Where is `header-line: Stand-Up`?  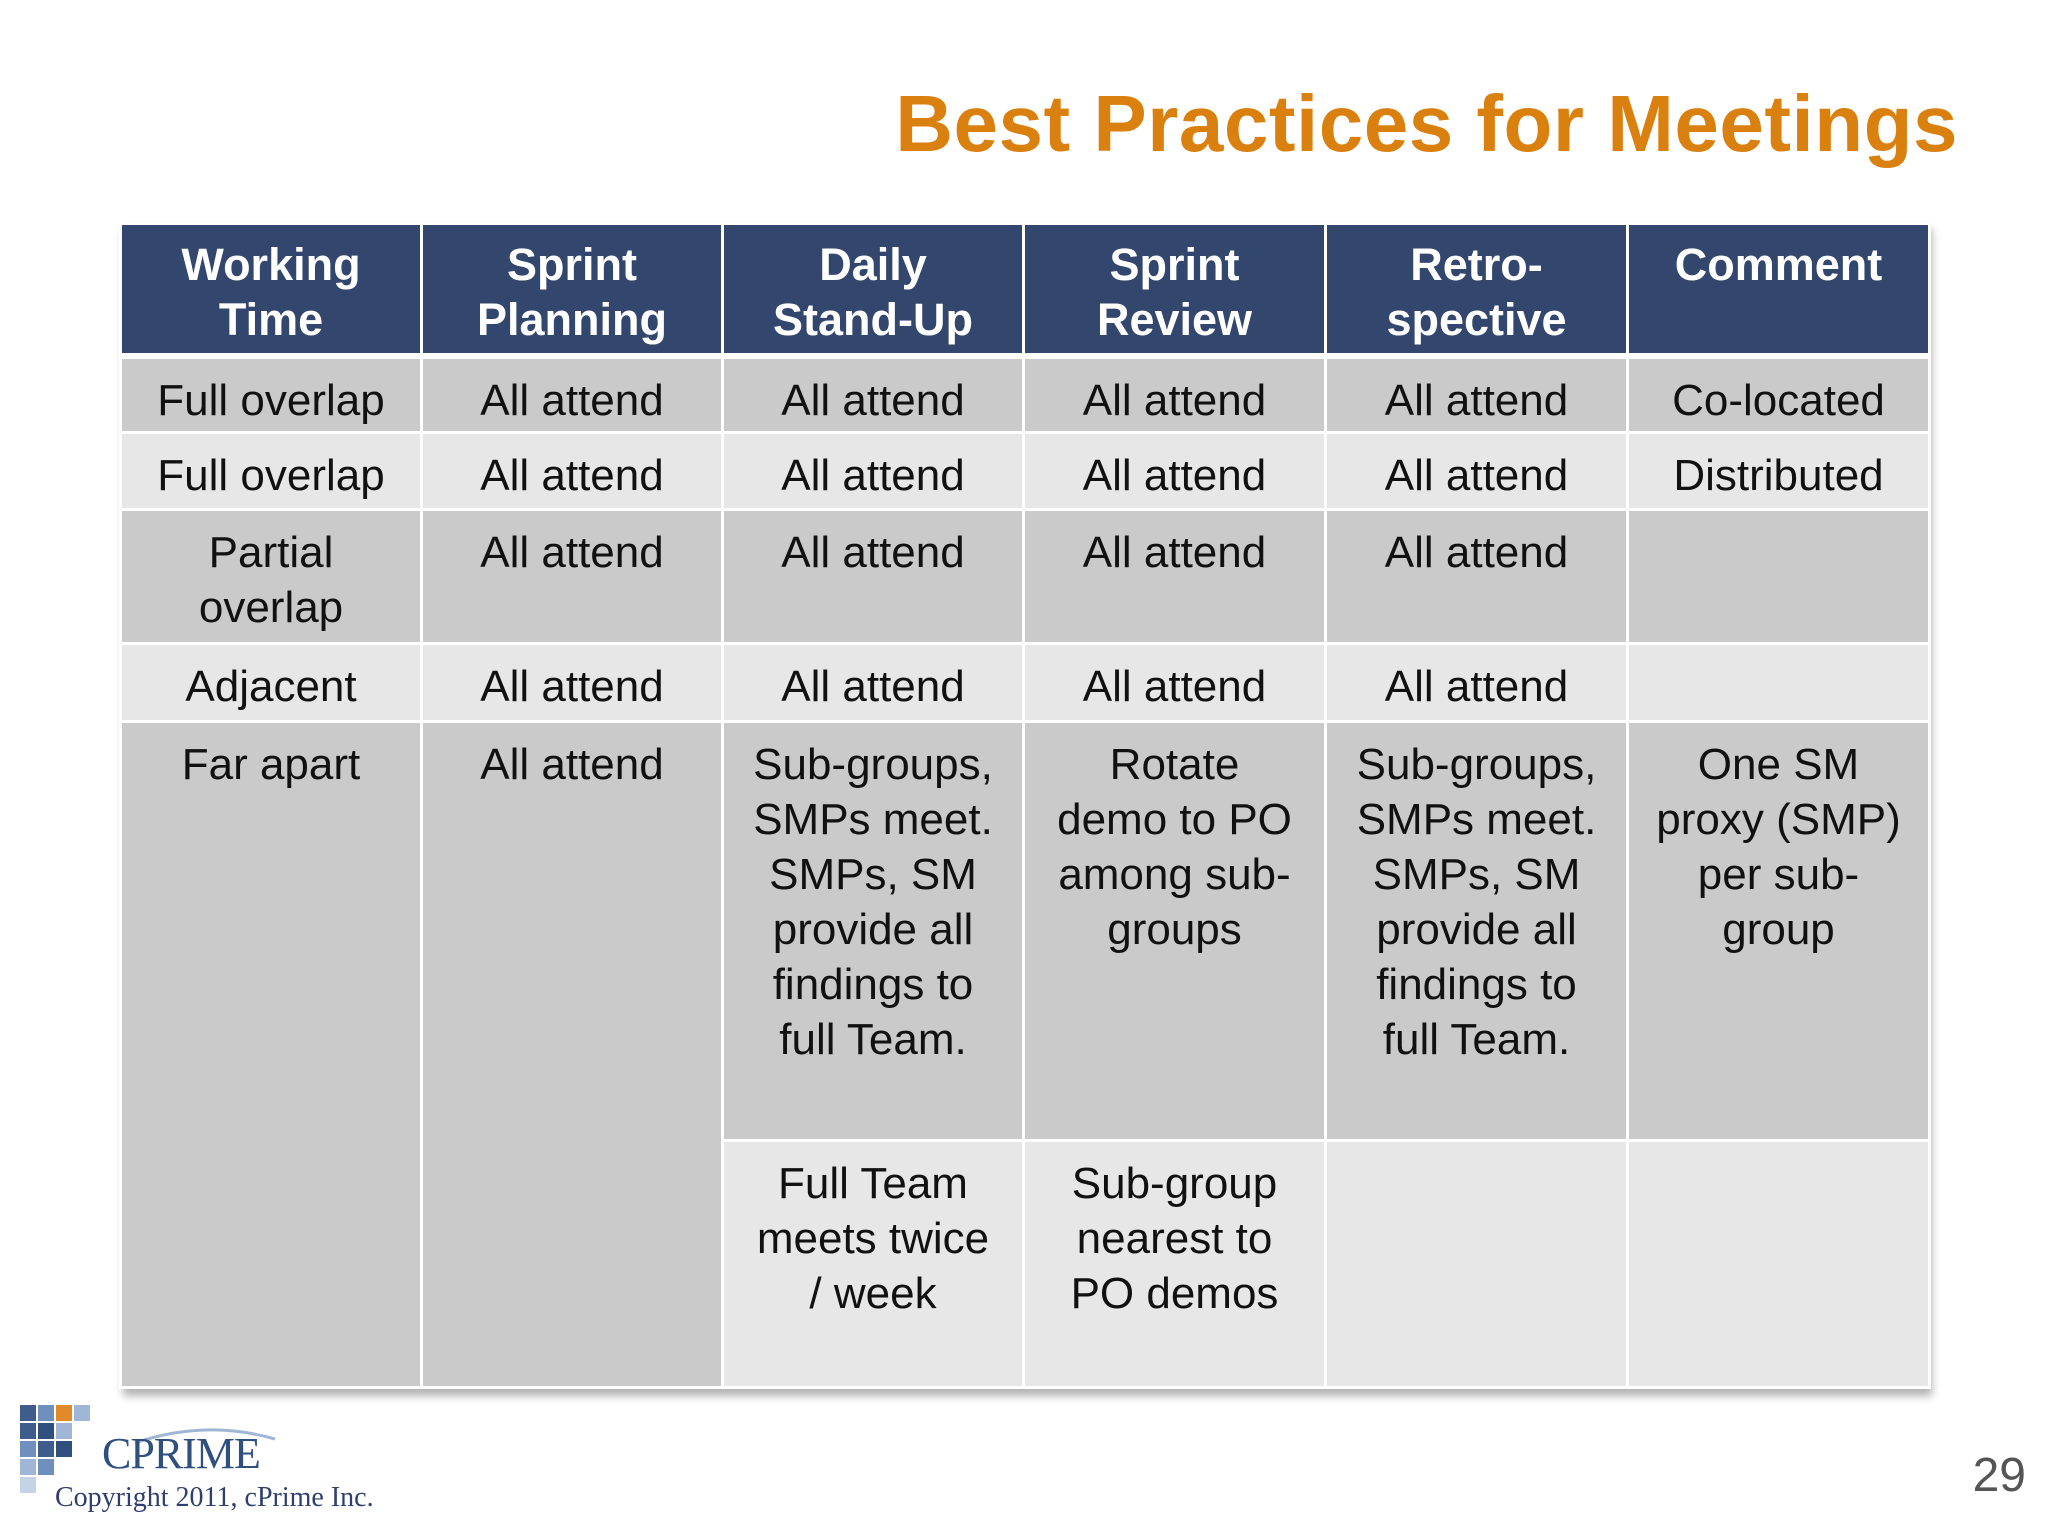 header-line: Stand-Up is located at coordinates (873, 319).